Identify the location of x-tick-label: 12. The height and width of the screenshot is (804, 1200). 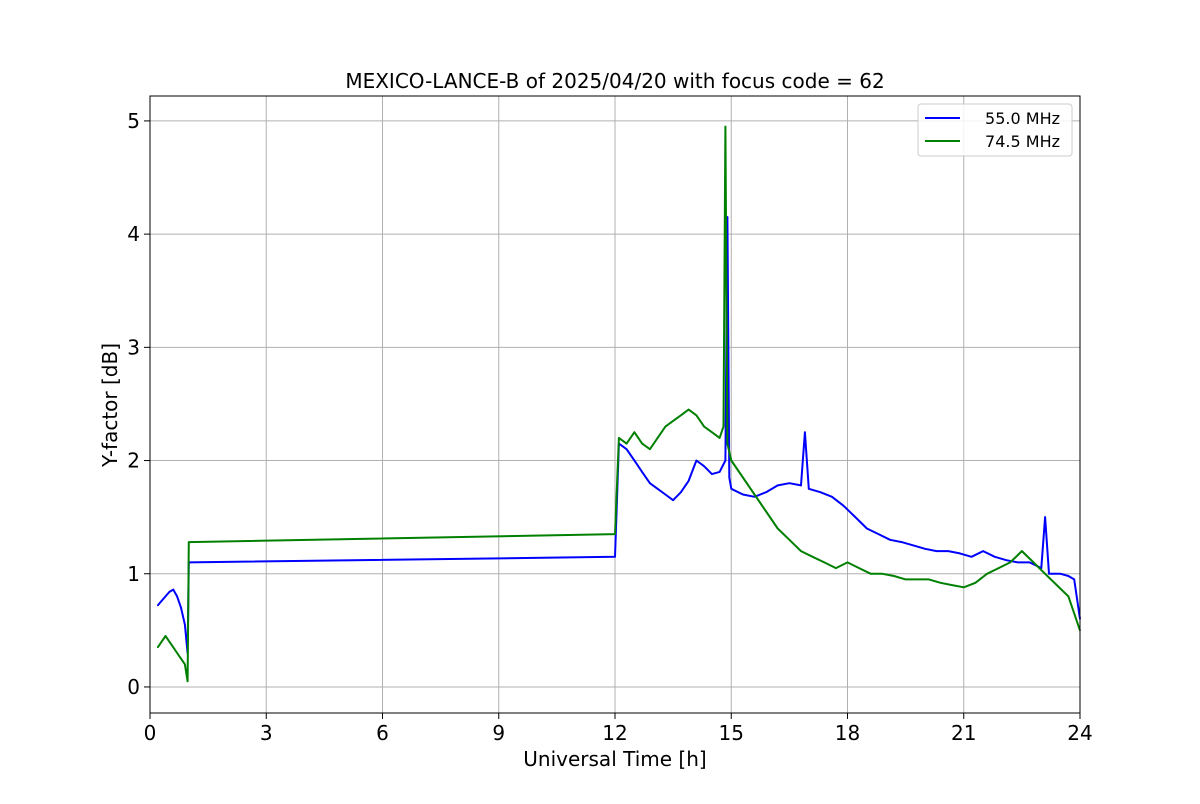
(614, 733).